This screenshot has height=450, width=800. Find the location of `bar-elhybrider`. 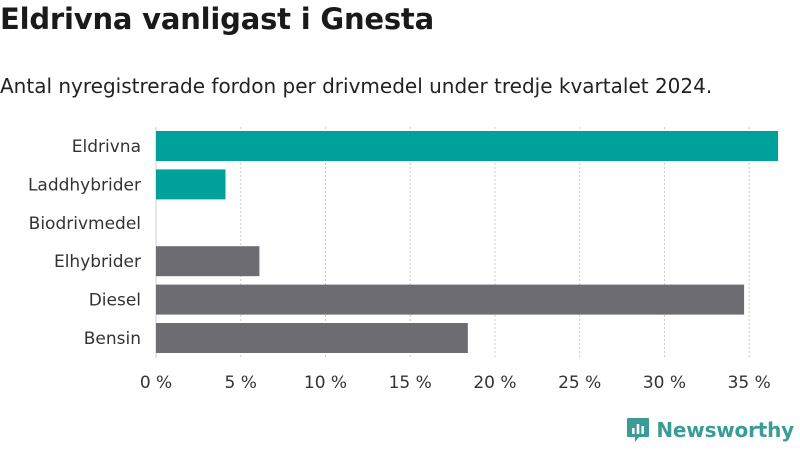

bar-elhybrider is located at coordinates (208, 261).